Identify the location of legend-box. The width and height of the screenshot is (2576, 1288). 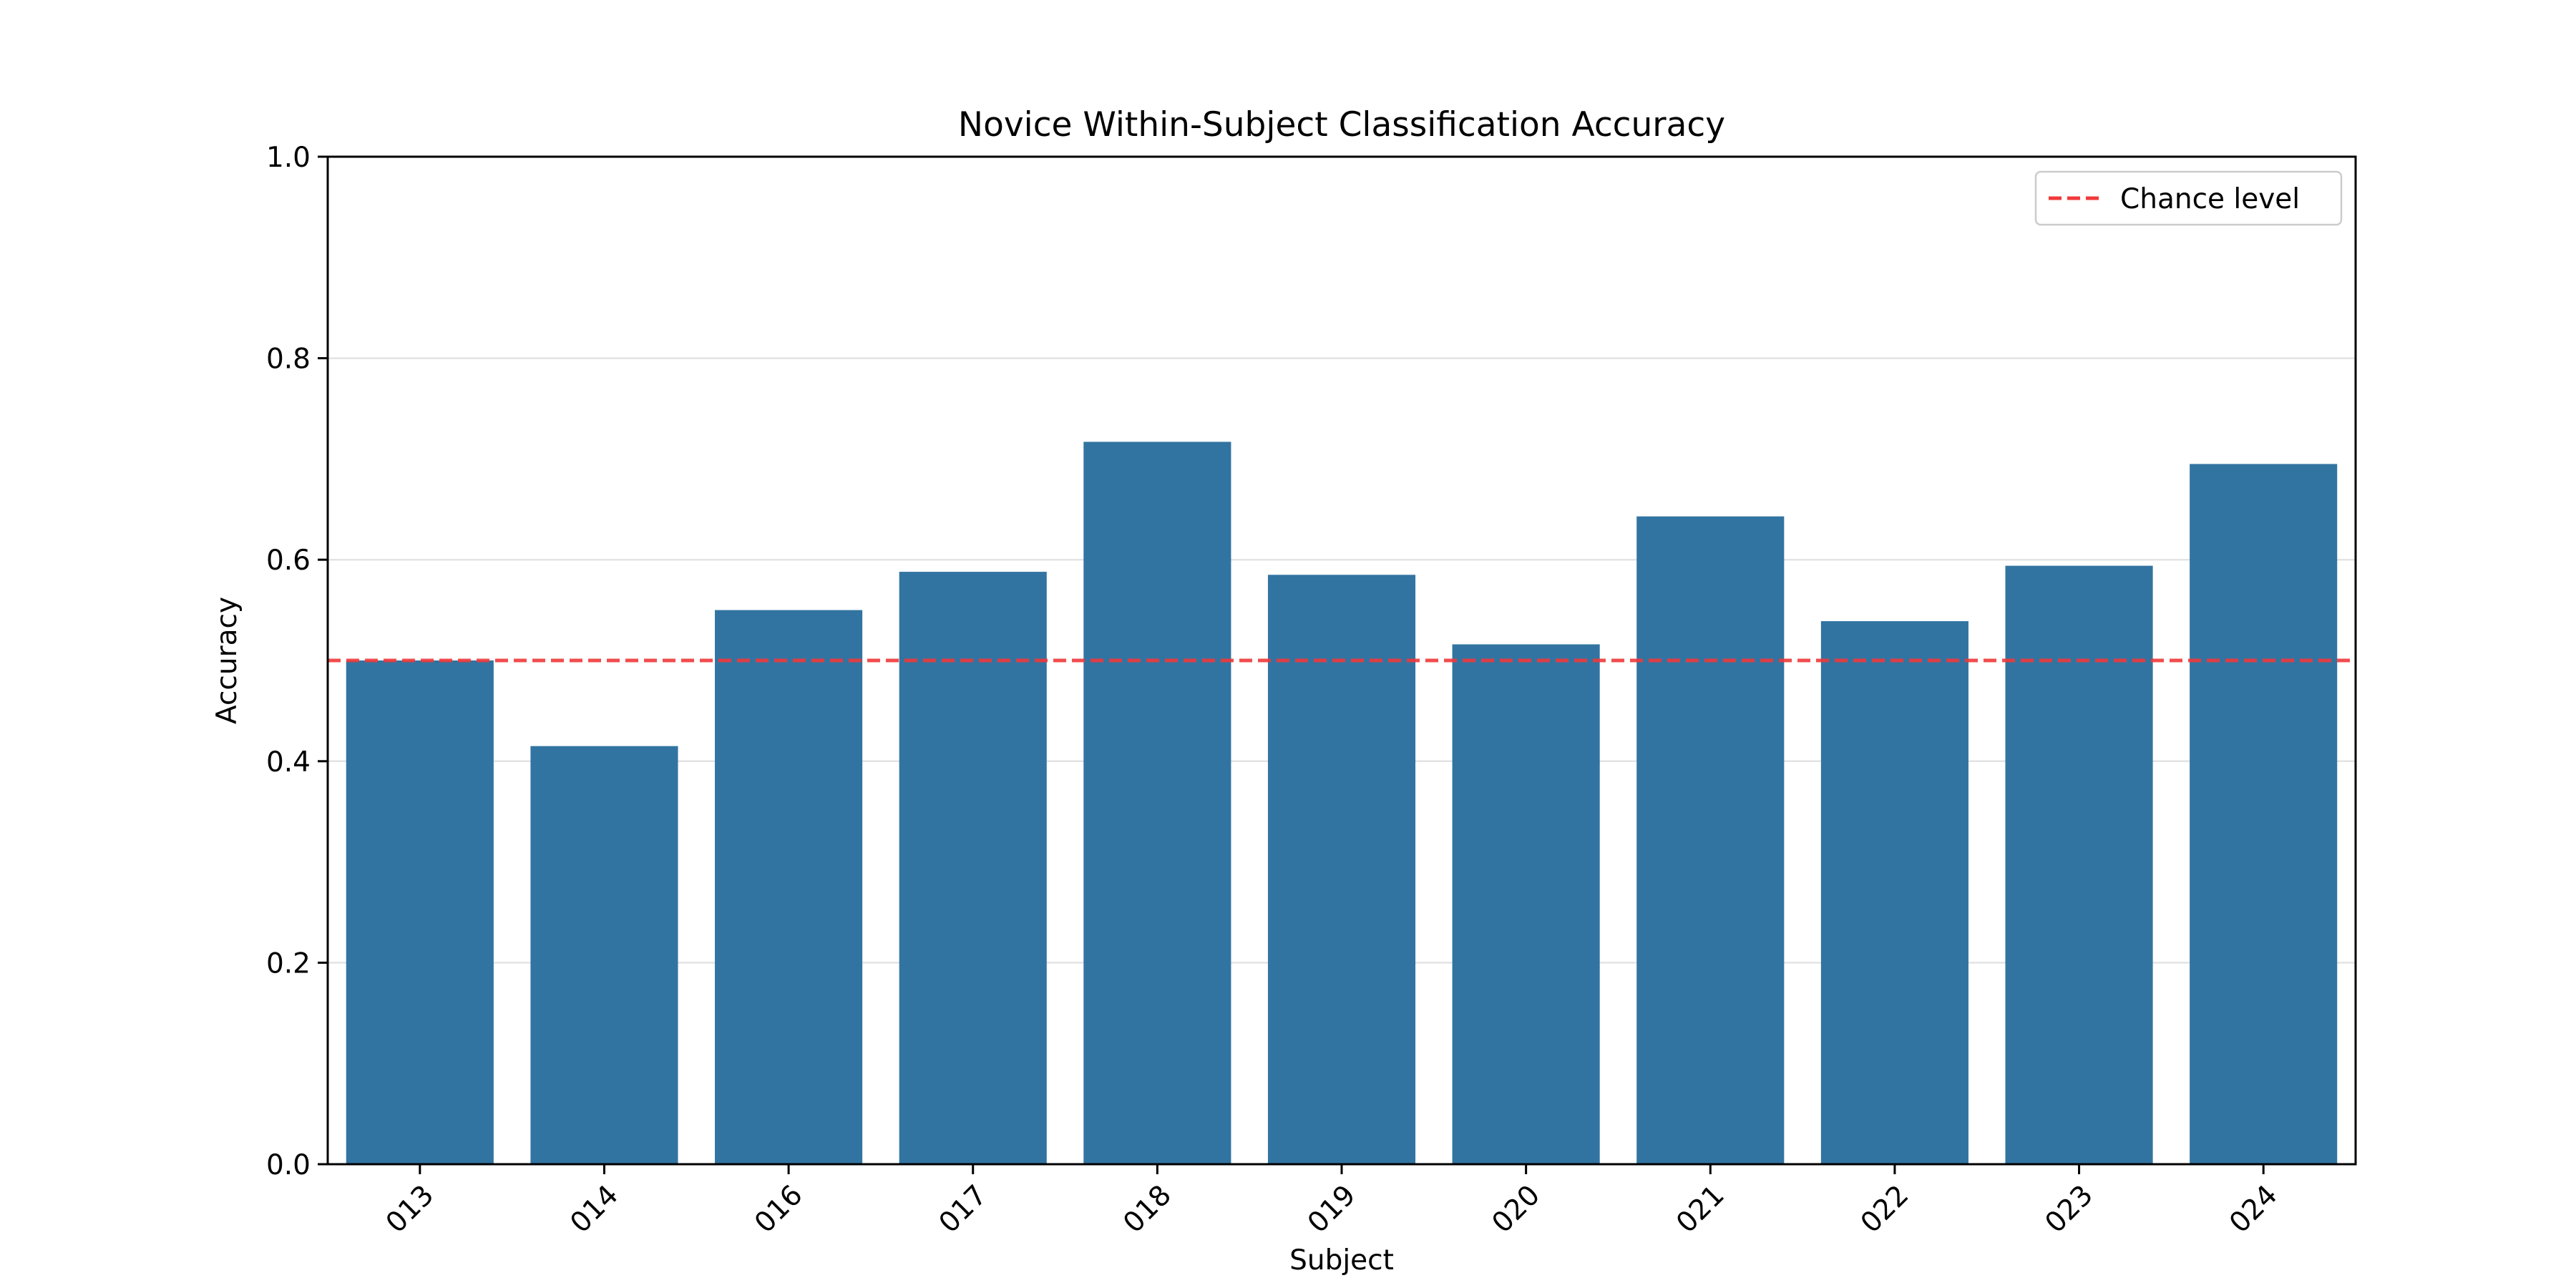
(2188, 198).